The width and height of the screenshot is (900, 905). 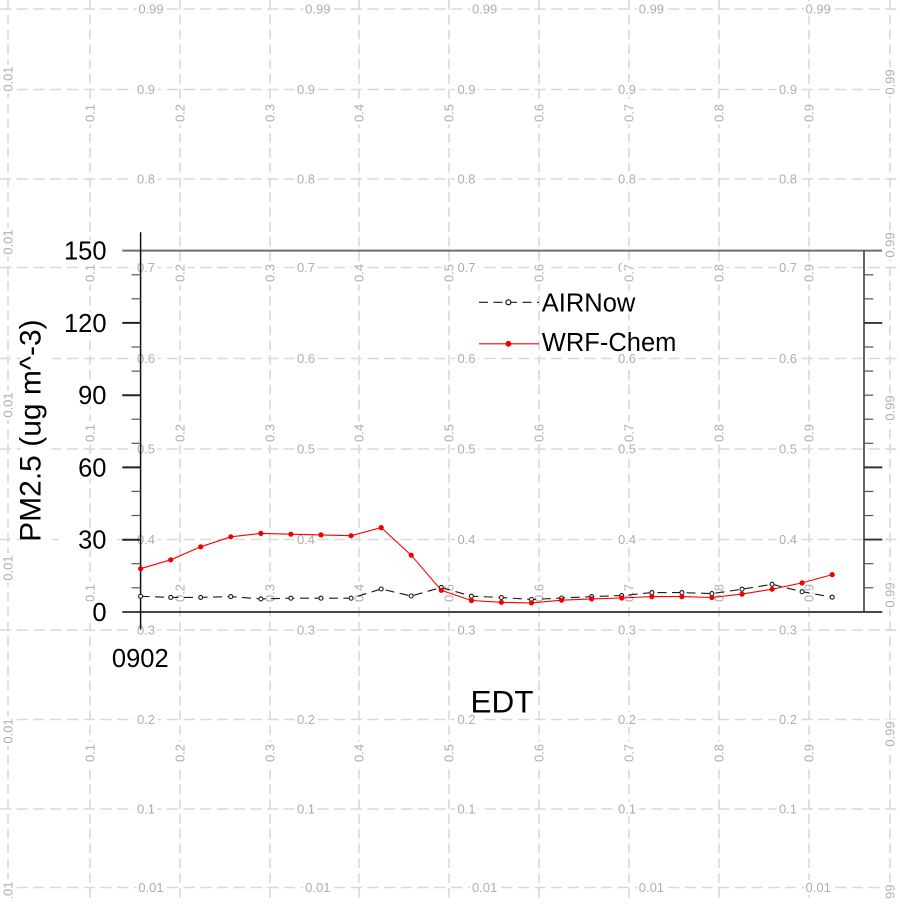 I want to click on svg-text: 60, so click(x=92, y=468).